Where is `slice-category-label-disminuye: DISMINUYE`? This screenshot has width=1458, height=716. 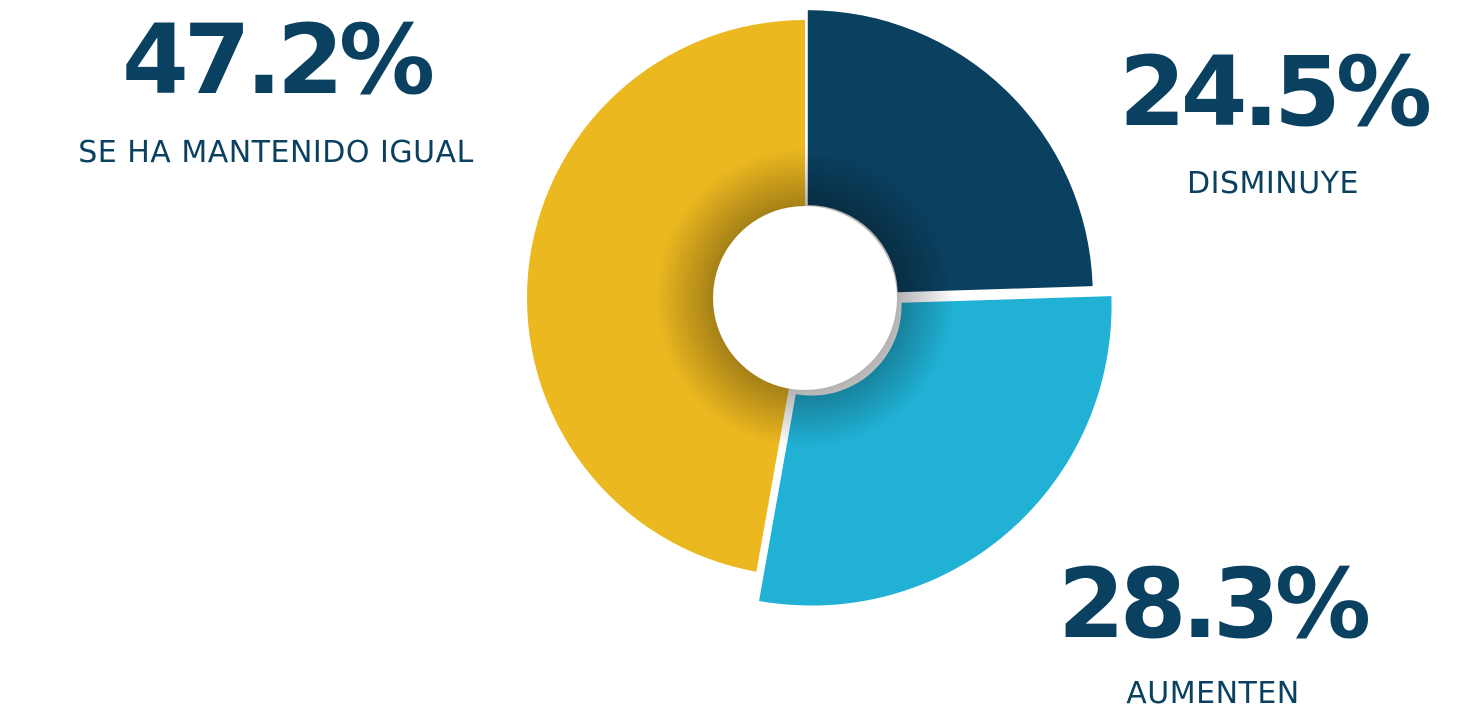
slice-category-label-disminuye: DISMINUYE is located at coordinates (1273, 183).